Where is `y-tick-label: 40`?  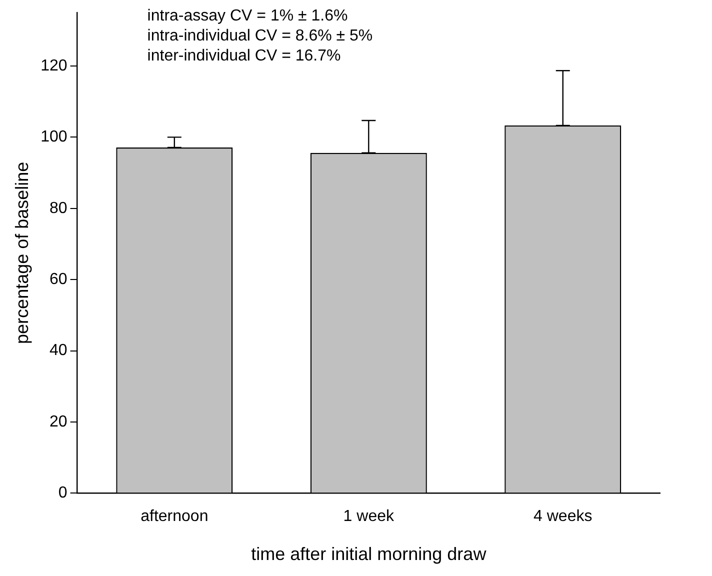
y-tick-label: 40 is located at coordinates (59, 351).